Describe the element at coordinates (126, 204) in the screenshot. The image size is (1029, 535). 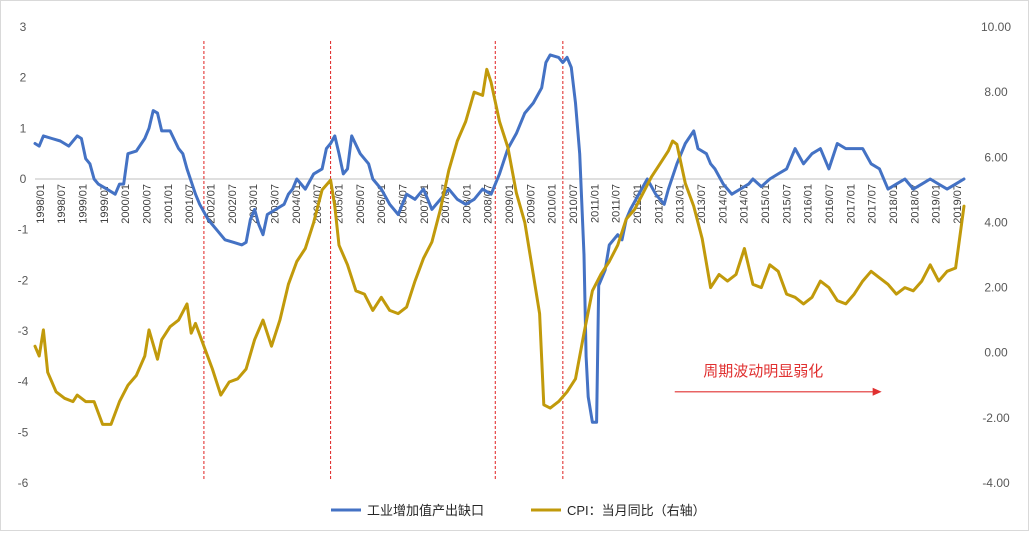
I see `x-tick-label: 2000/01` at that location.